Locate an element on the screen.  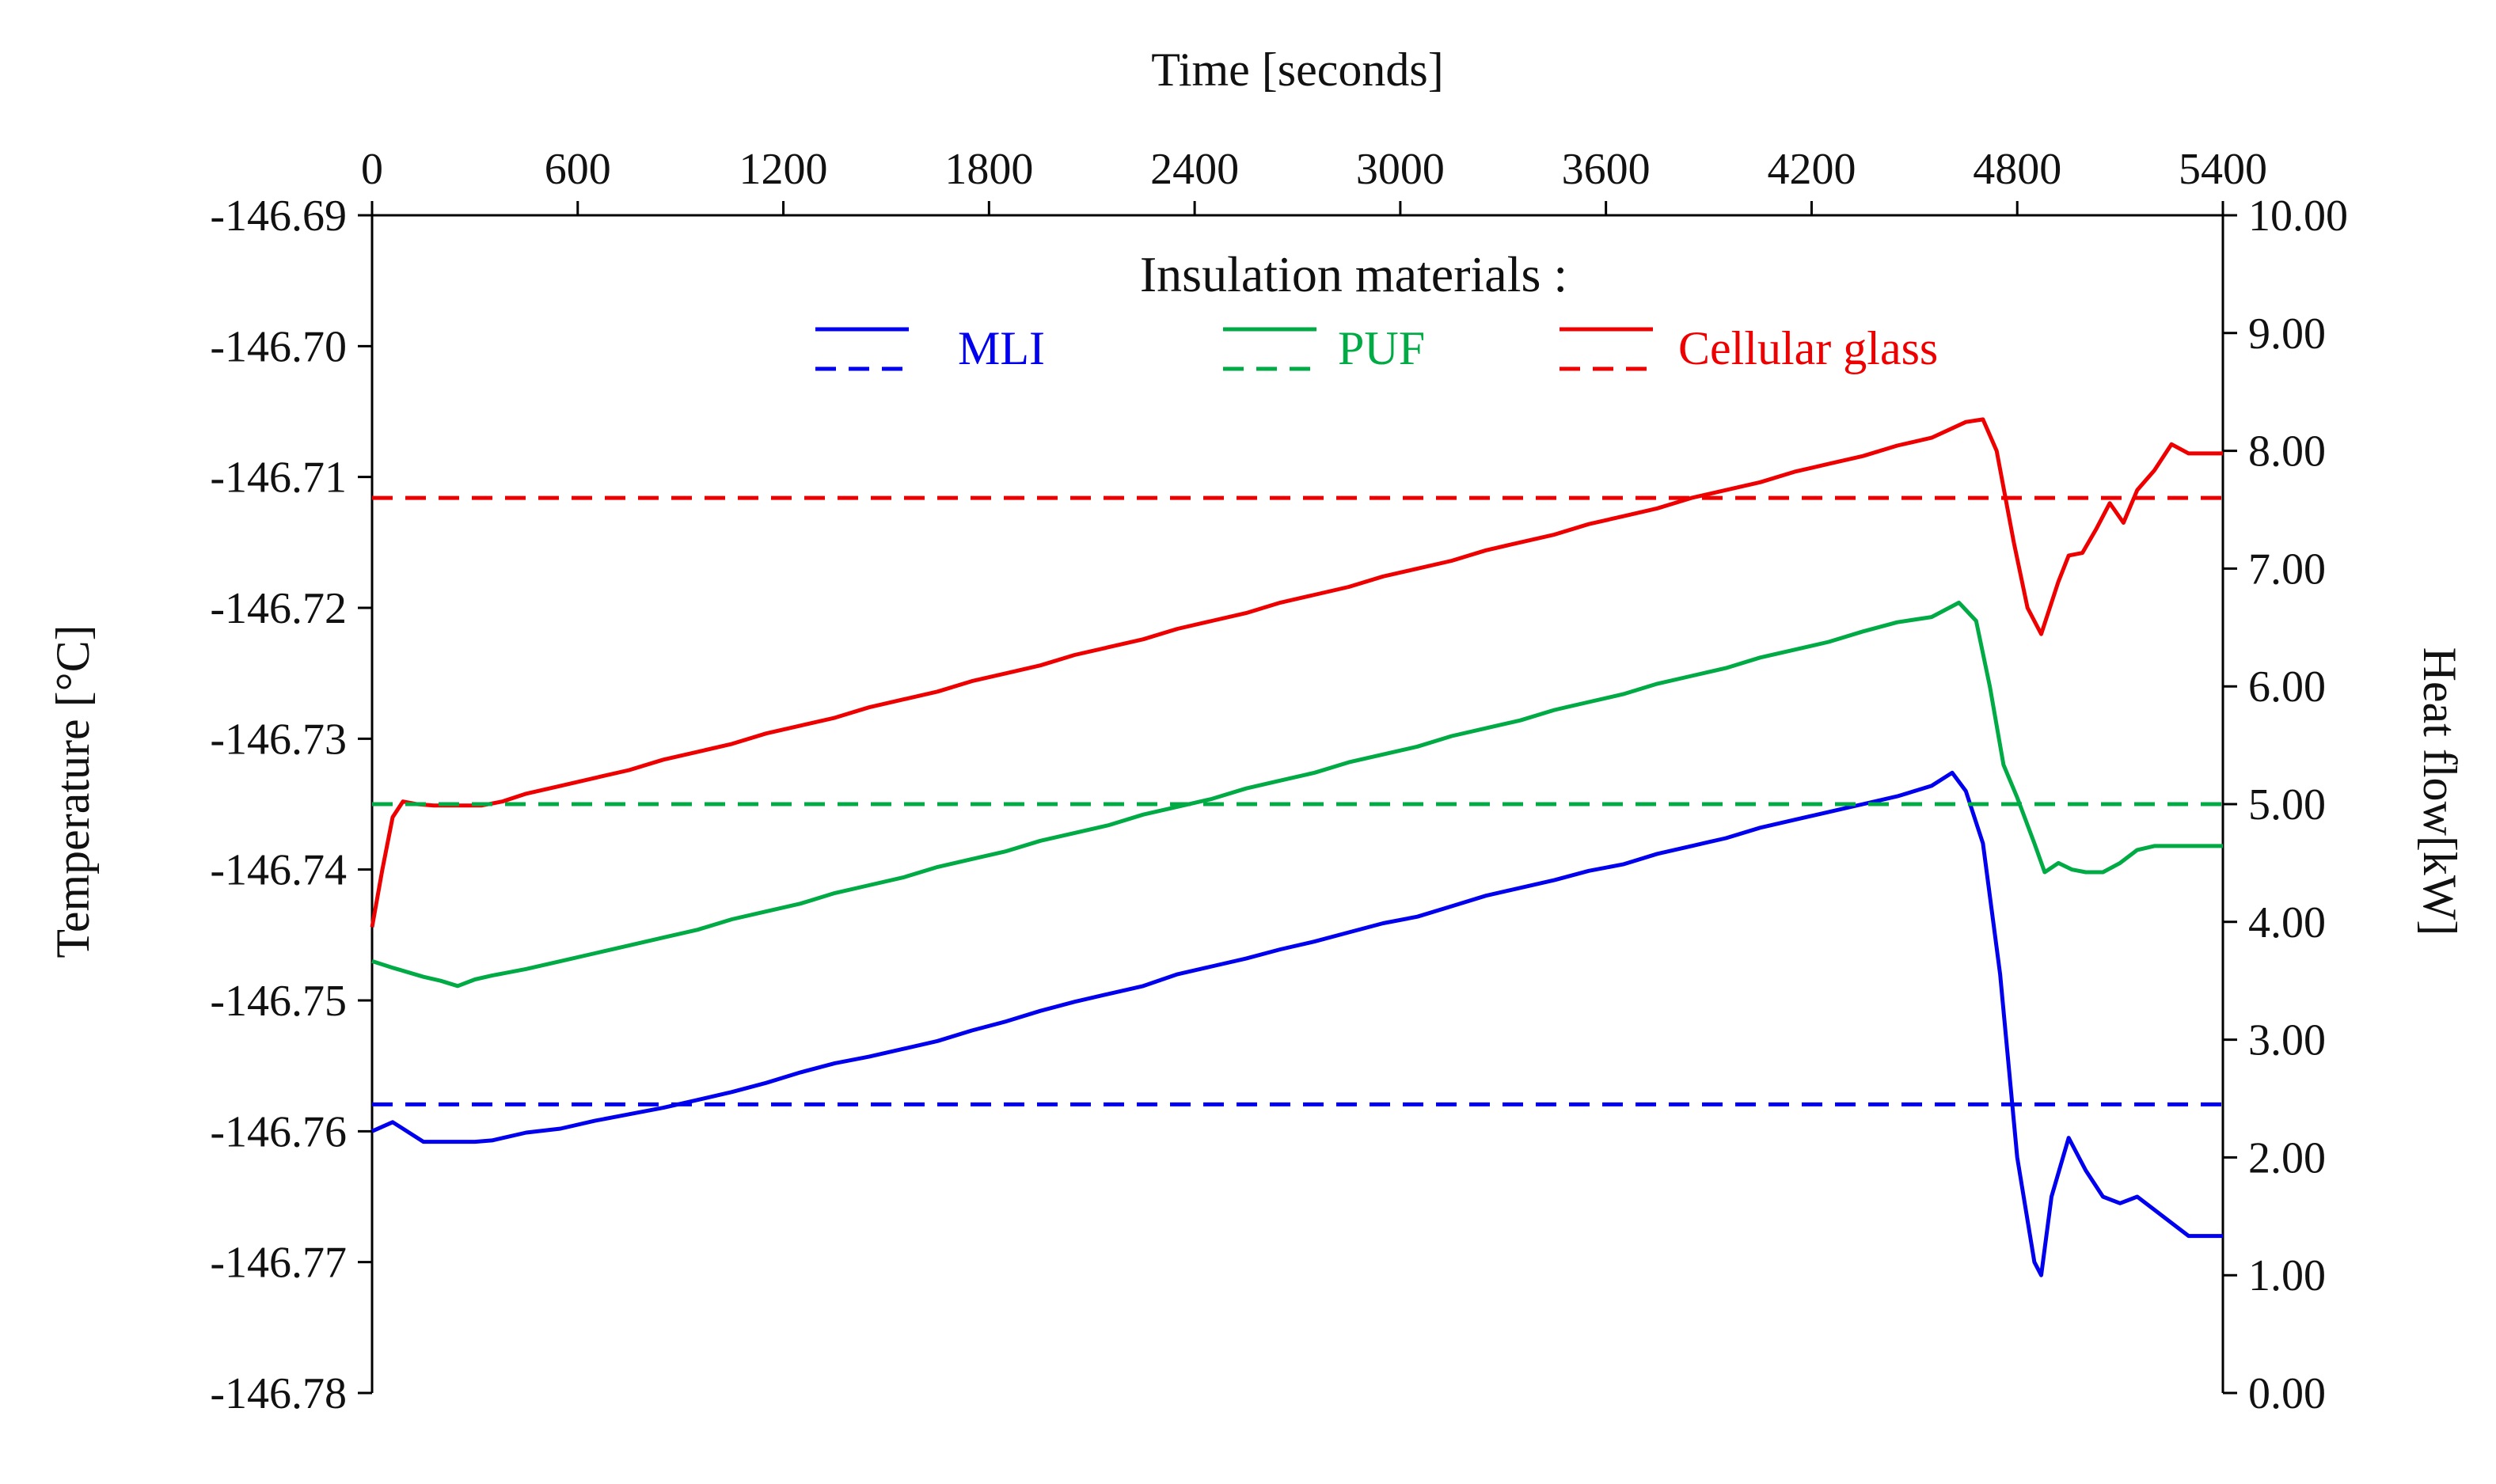
y-left-tick-label: -146.76 is located at coordinates (278, 1131).